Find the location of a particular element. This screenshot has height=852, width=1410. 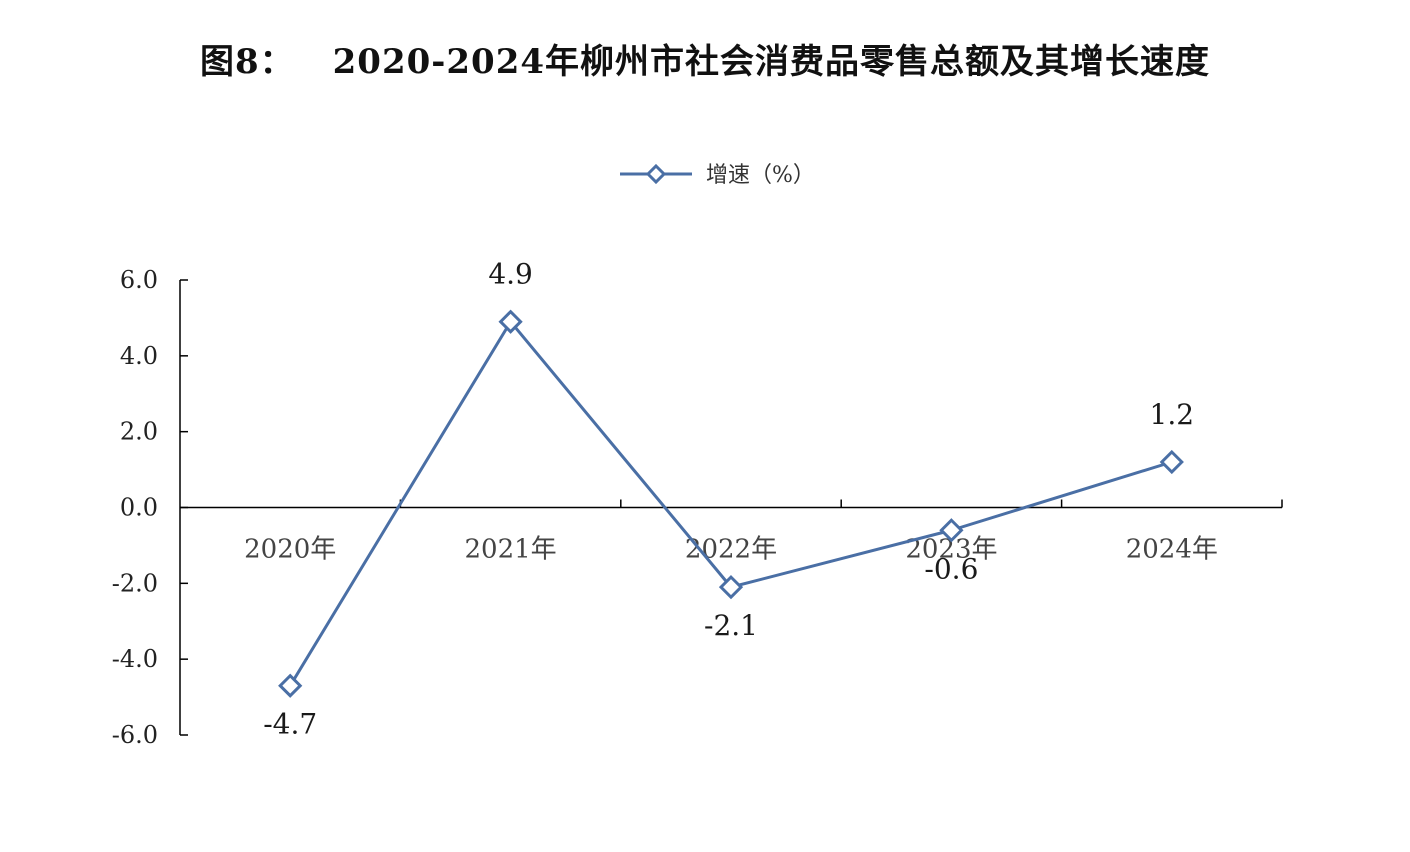

x-tick-label: 2020年 is located at coordinates (290, 550).